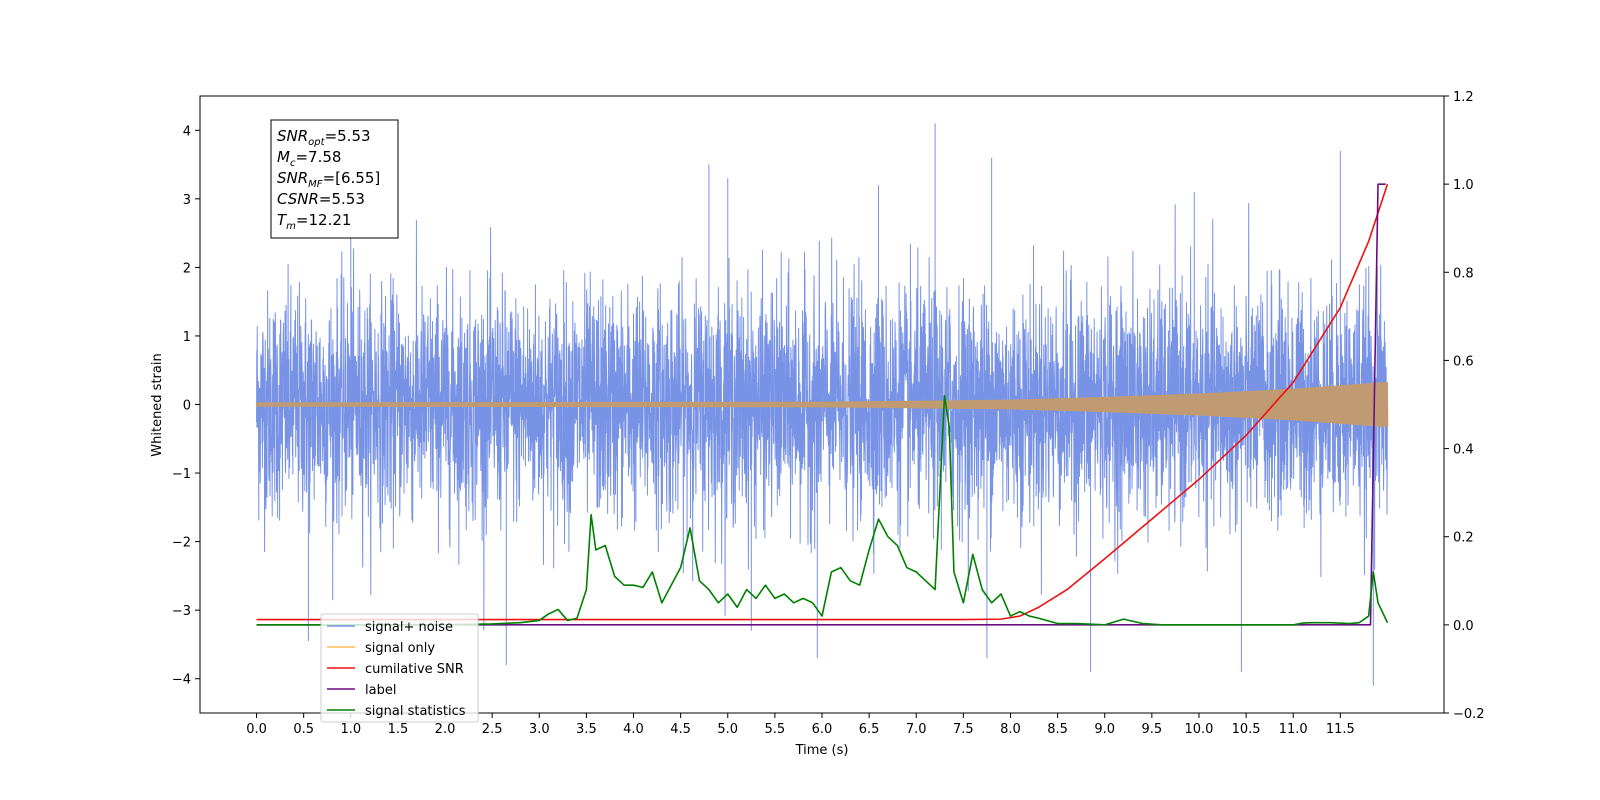 The width and height of the screenshot is (1600, 800). Describe the element at coordinates (187, 131) in the screenshot. I see `y-left-tick-label: 4` at that location.